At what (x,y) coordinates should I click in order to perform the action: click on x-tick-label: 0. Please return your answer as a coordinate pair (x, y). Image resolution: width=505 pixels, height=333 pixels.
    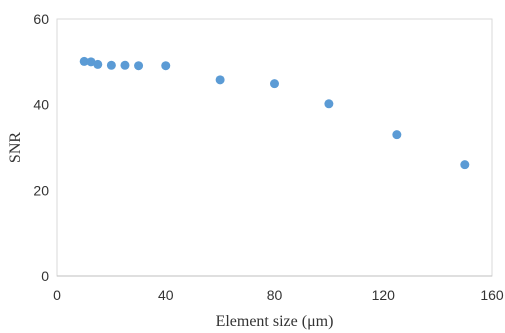
    Looking at the image, I should click on (57, 295).